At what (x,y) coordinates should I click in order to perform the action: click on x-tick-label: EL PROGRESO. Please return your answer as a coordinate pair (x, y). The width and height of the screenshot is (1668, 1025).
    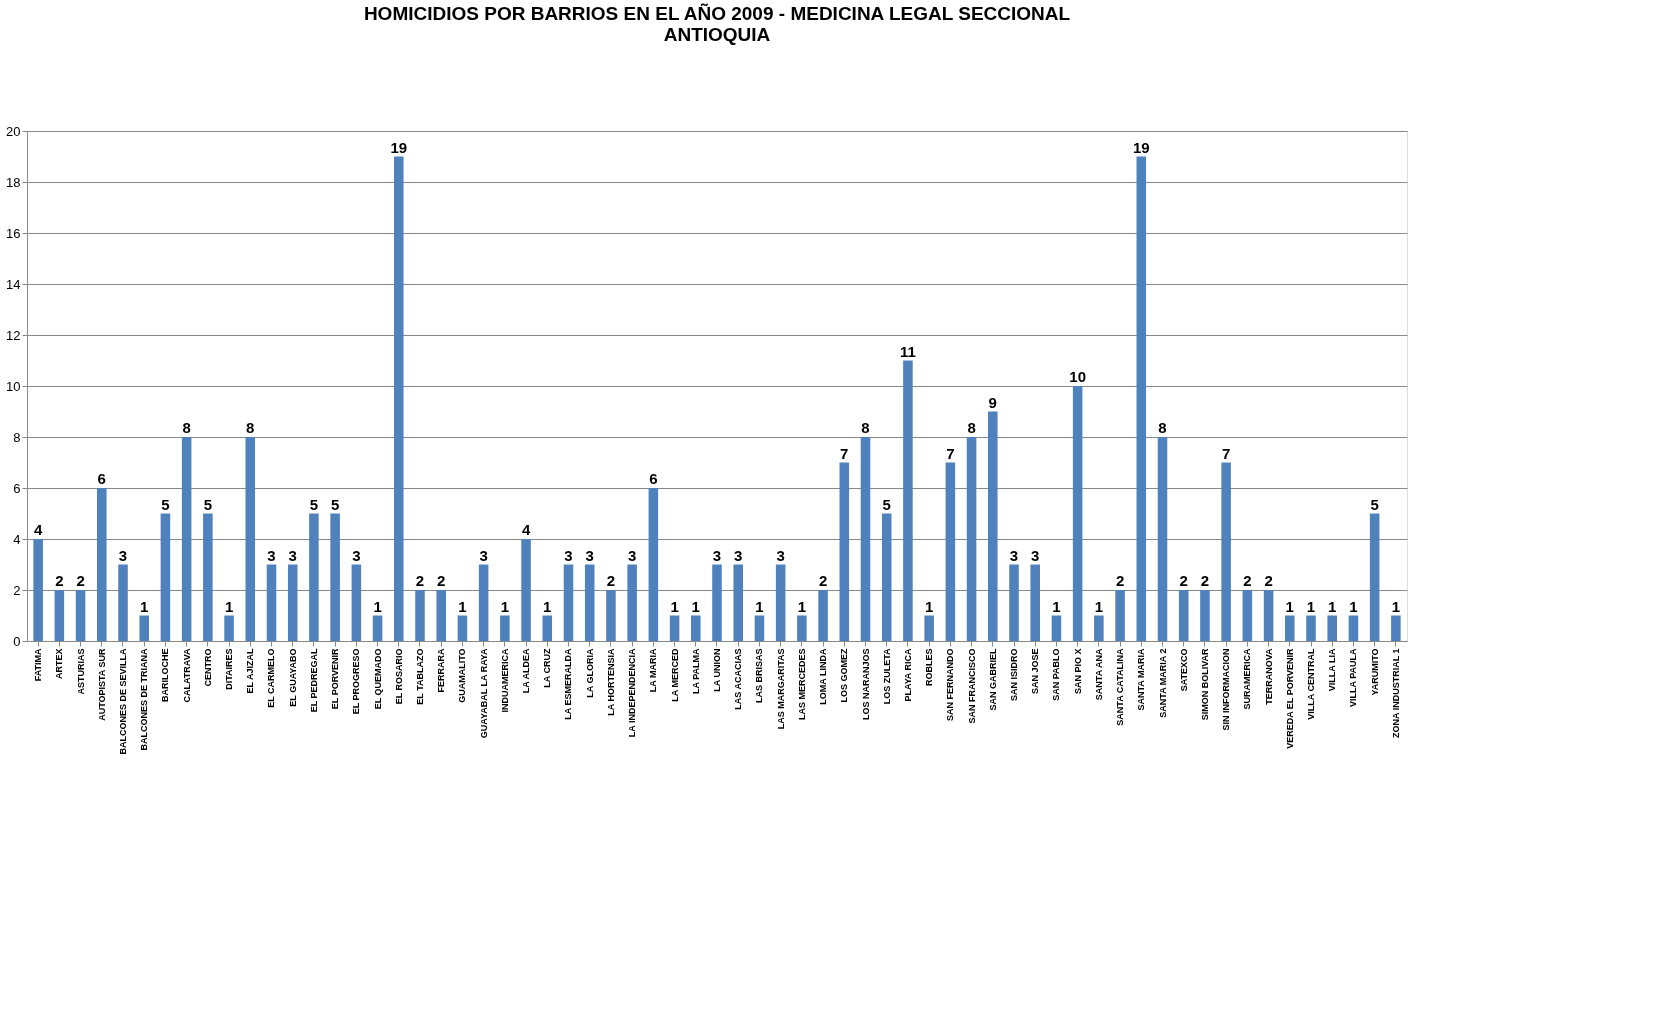
    Looking at the image, I should click on (356, 681).